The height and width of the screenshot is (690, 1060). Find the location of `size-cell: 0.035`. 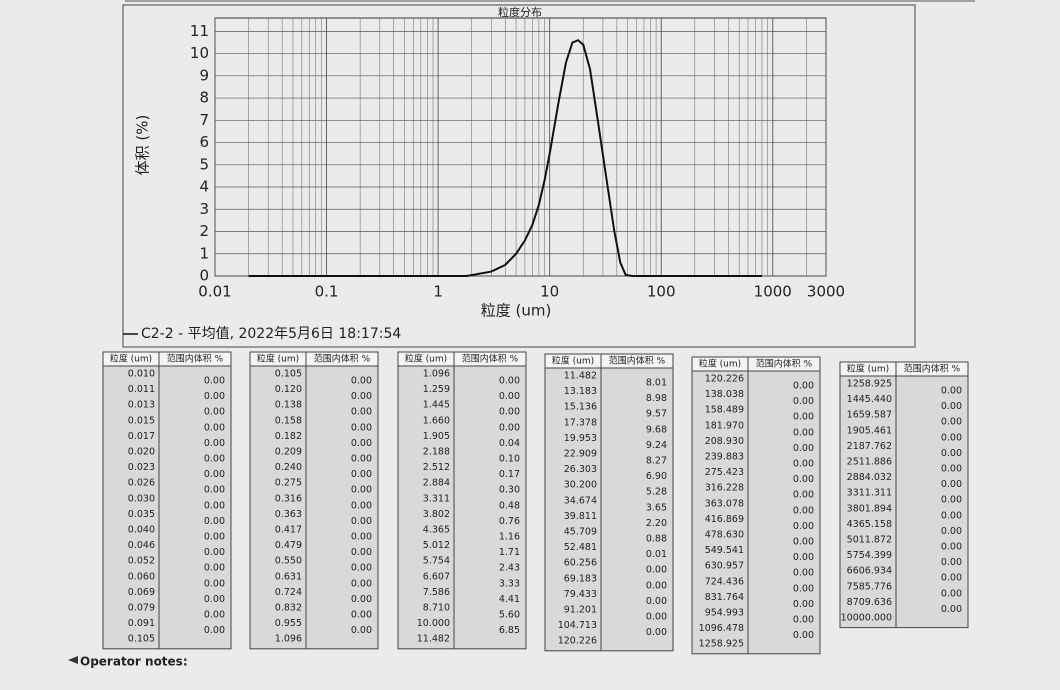

size-cell: 0.035 is located at coordinates (141, 514).